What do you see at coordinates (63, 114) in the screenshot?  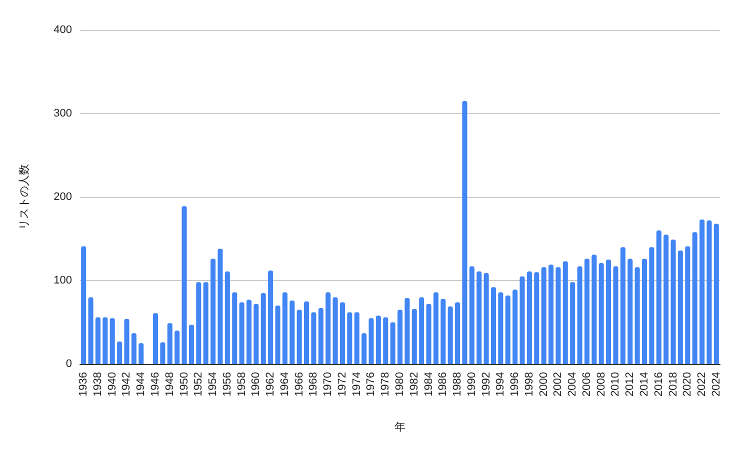 I see `y-tick-label: 300` at bounding box center [63, 114].